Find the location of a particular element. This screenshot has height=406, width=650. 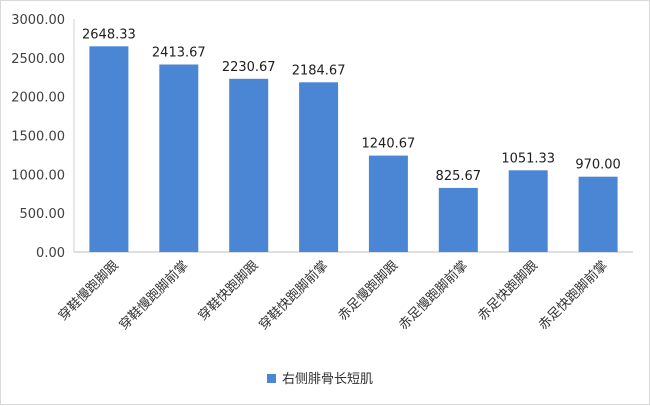

y-tick-label: 2000.00 is located at coordinates (38, 98).